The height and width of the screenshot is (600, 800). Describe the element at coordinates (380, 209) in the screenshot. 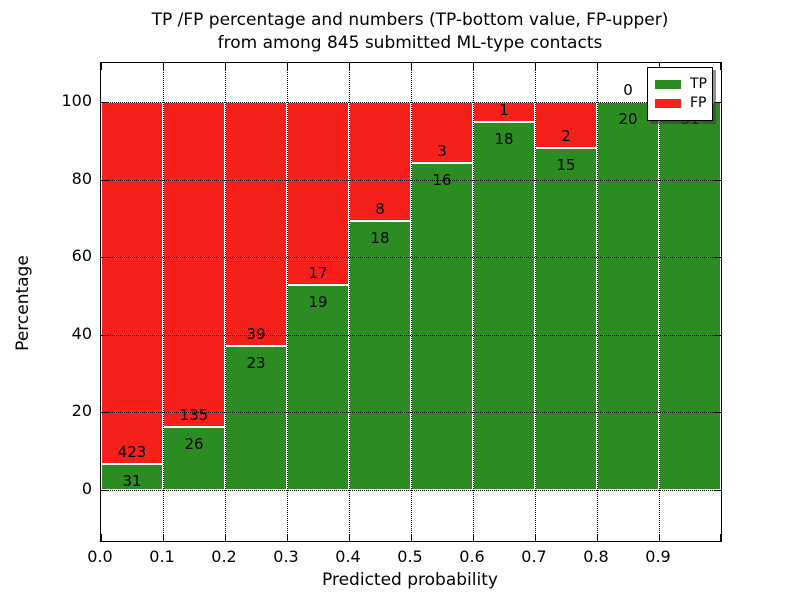

I see `bar-label-fp: 8` at that location.